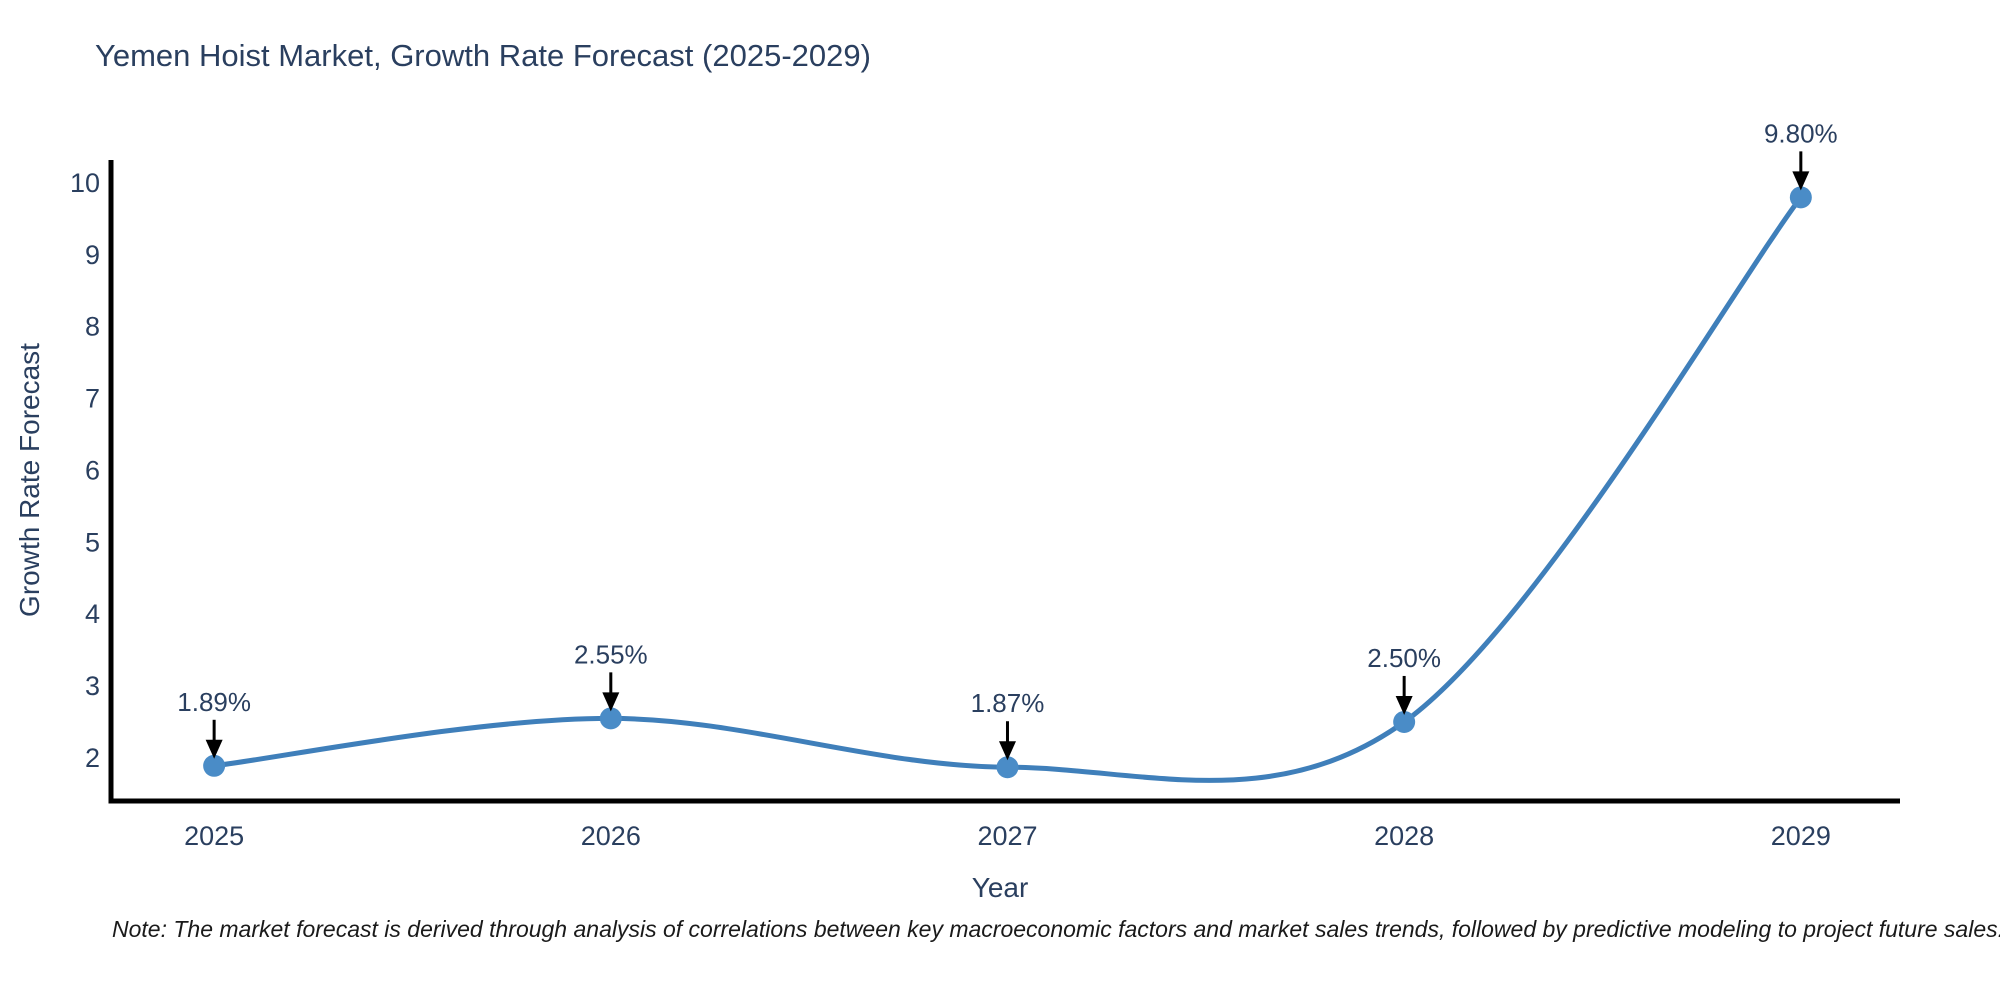  Describe the element at coordinates (92, 255) in the screenshot. I see `y-tick-label: 9` at that location.